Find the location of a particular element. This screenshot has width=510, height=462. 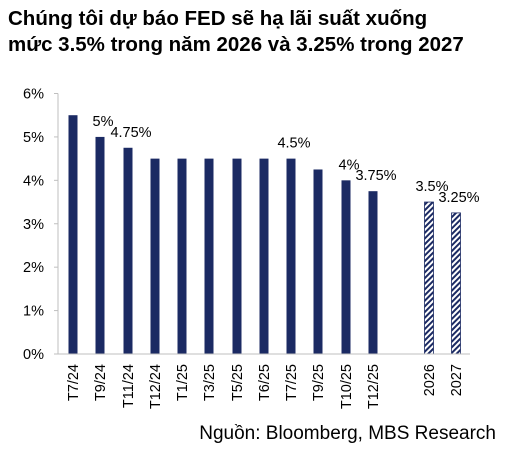

data-label: 4.5% is located at coordinates (293, 144).